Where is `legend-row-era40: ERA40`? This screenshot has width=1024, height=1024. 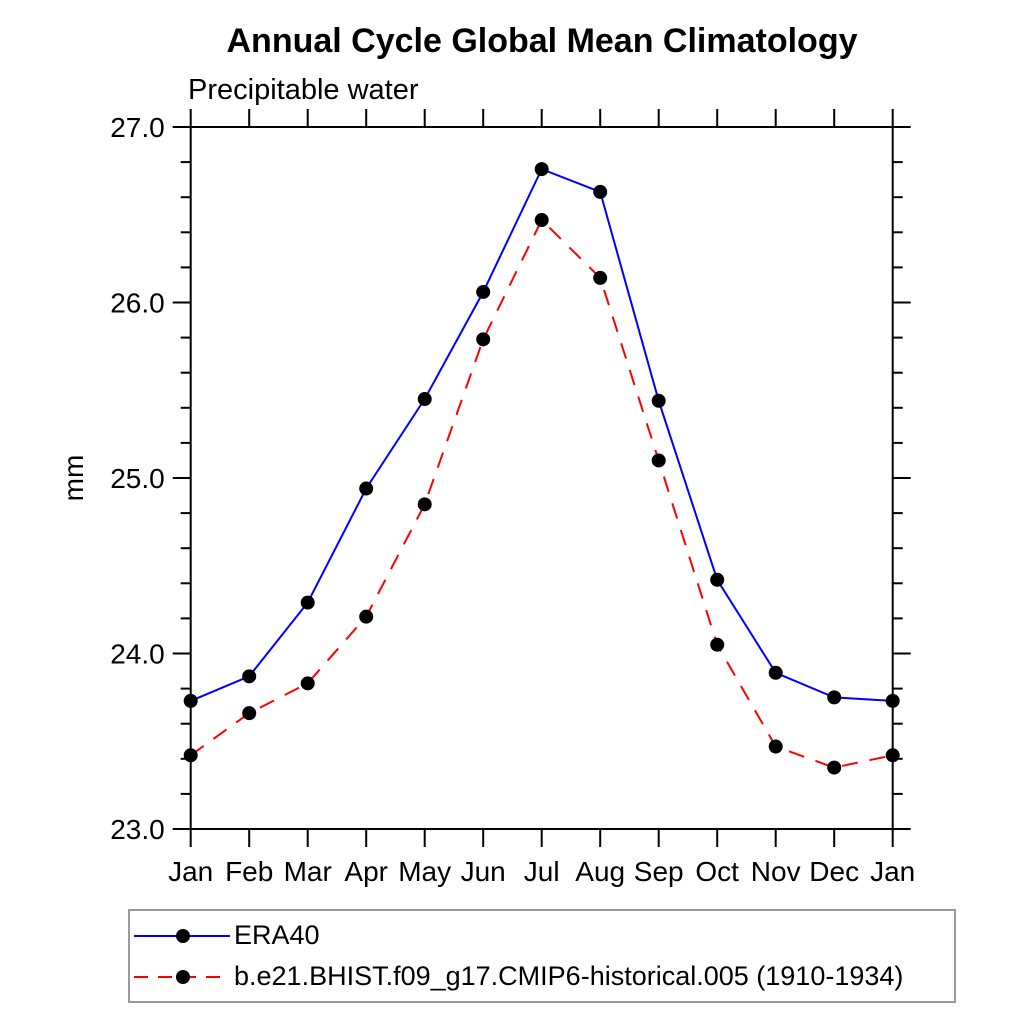 legend-row-era40: ERA40 is located at coordinates (542, 935).